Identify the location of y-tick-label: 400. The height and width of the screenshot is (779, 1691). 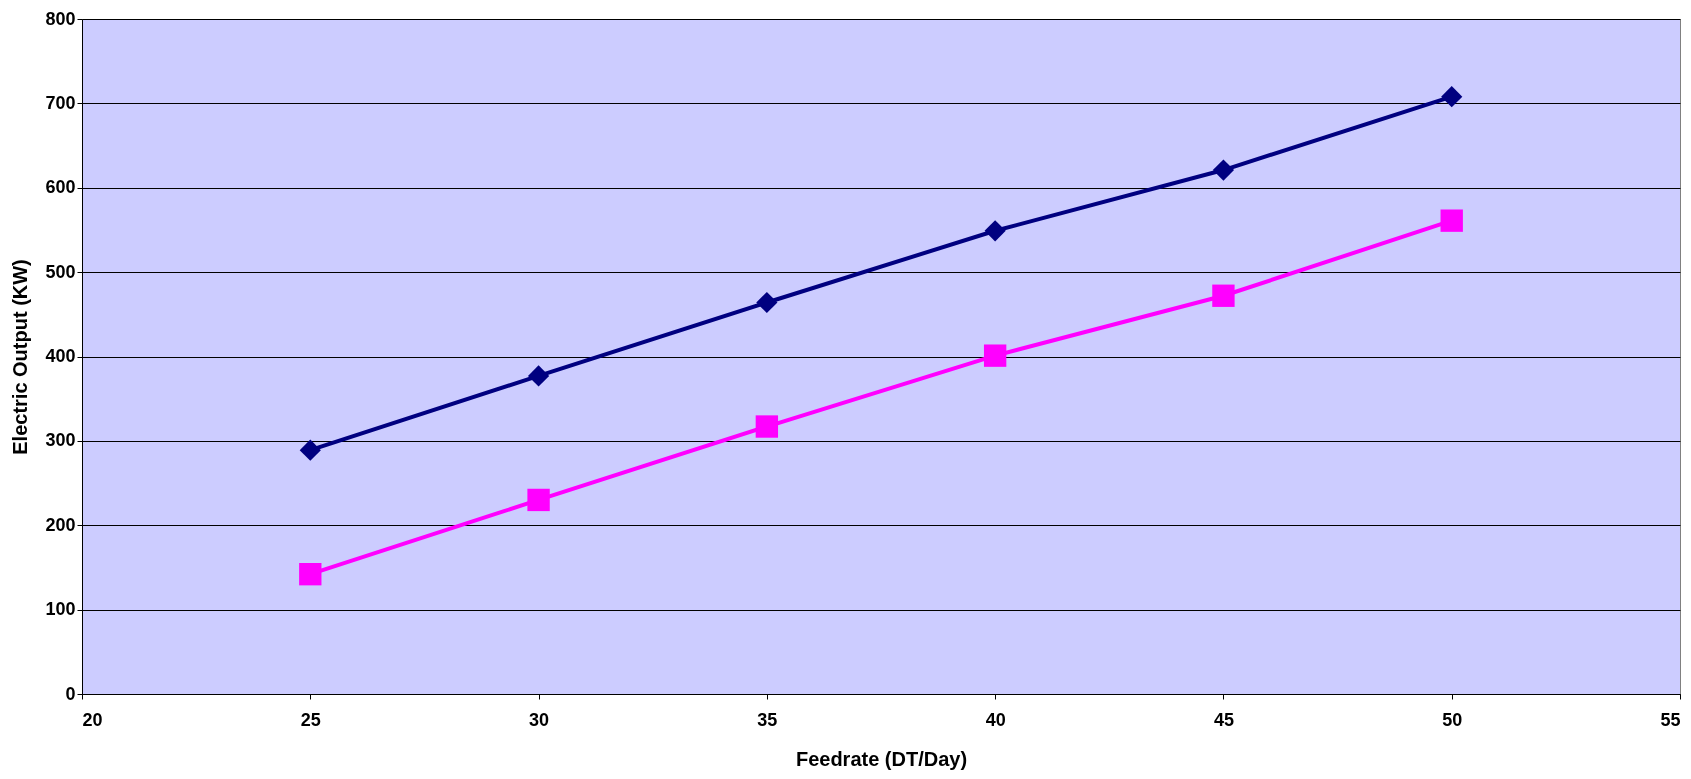
(60, 356).